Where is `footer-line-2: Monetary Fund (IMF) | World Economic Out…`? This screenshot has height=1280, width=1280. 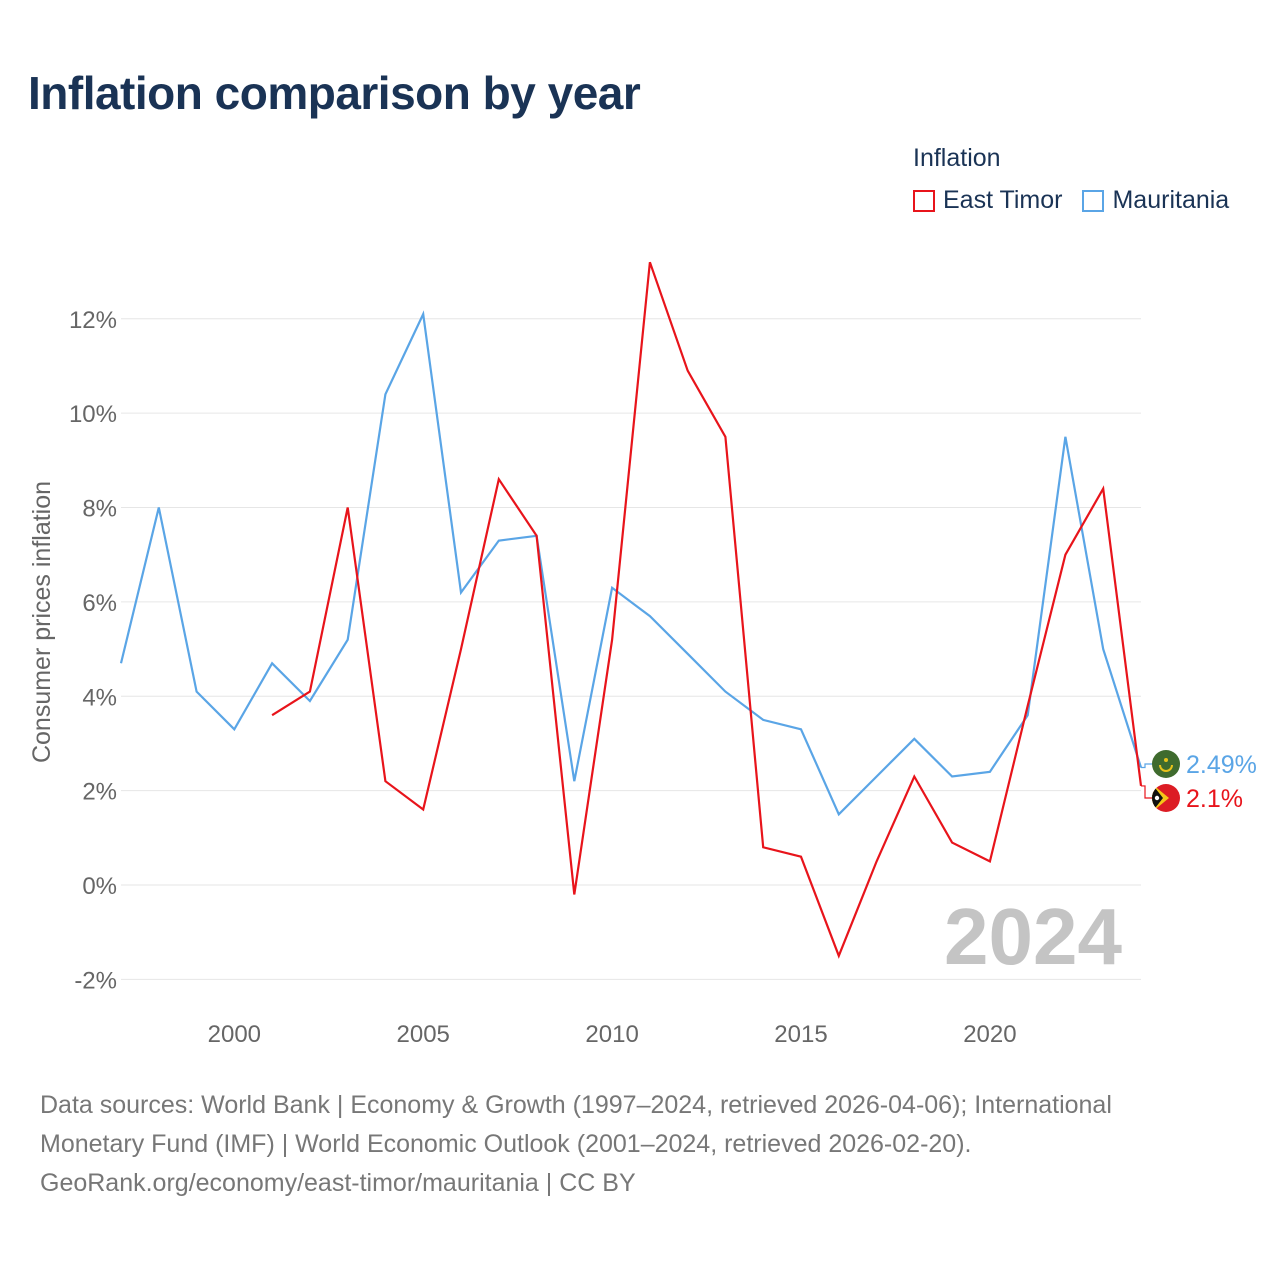
footer-line-2: Monetary Fund (IMF) | World Economic Out… is located at coordinates (506, 1144).